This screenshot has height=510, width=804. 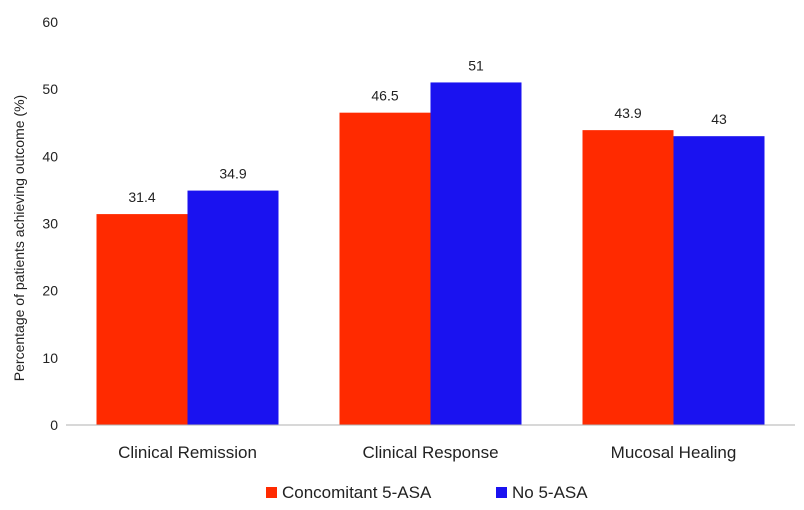 I want to click on data-label: 51, so click(x=476, y=65).